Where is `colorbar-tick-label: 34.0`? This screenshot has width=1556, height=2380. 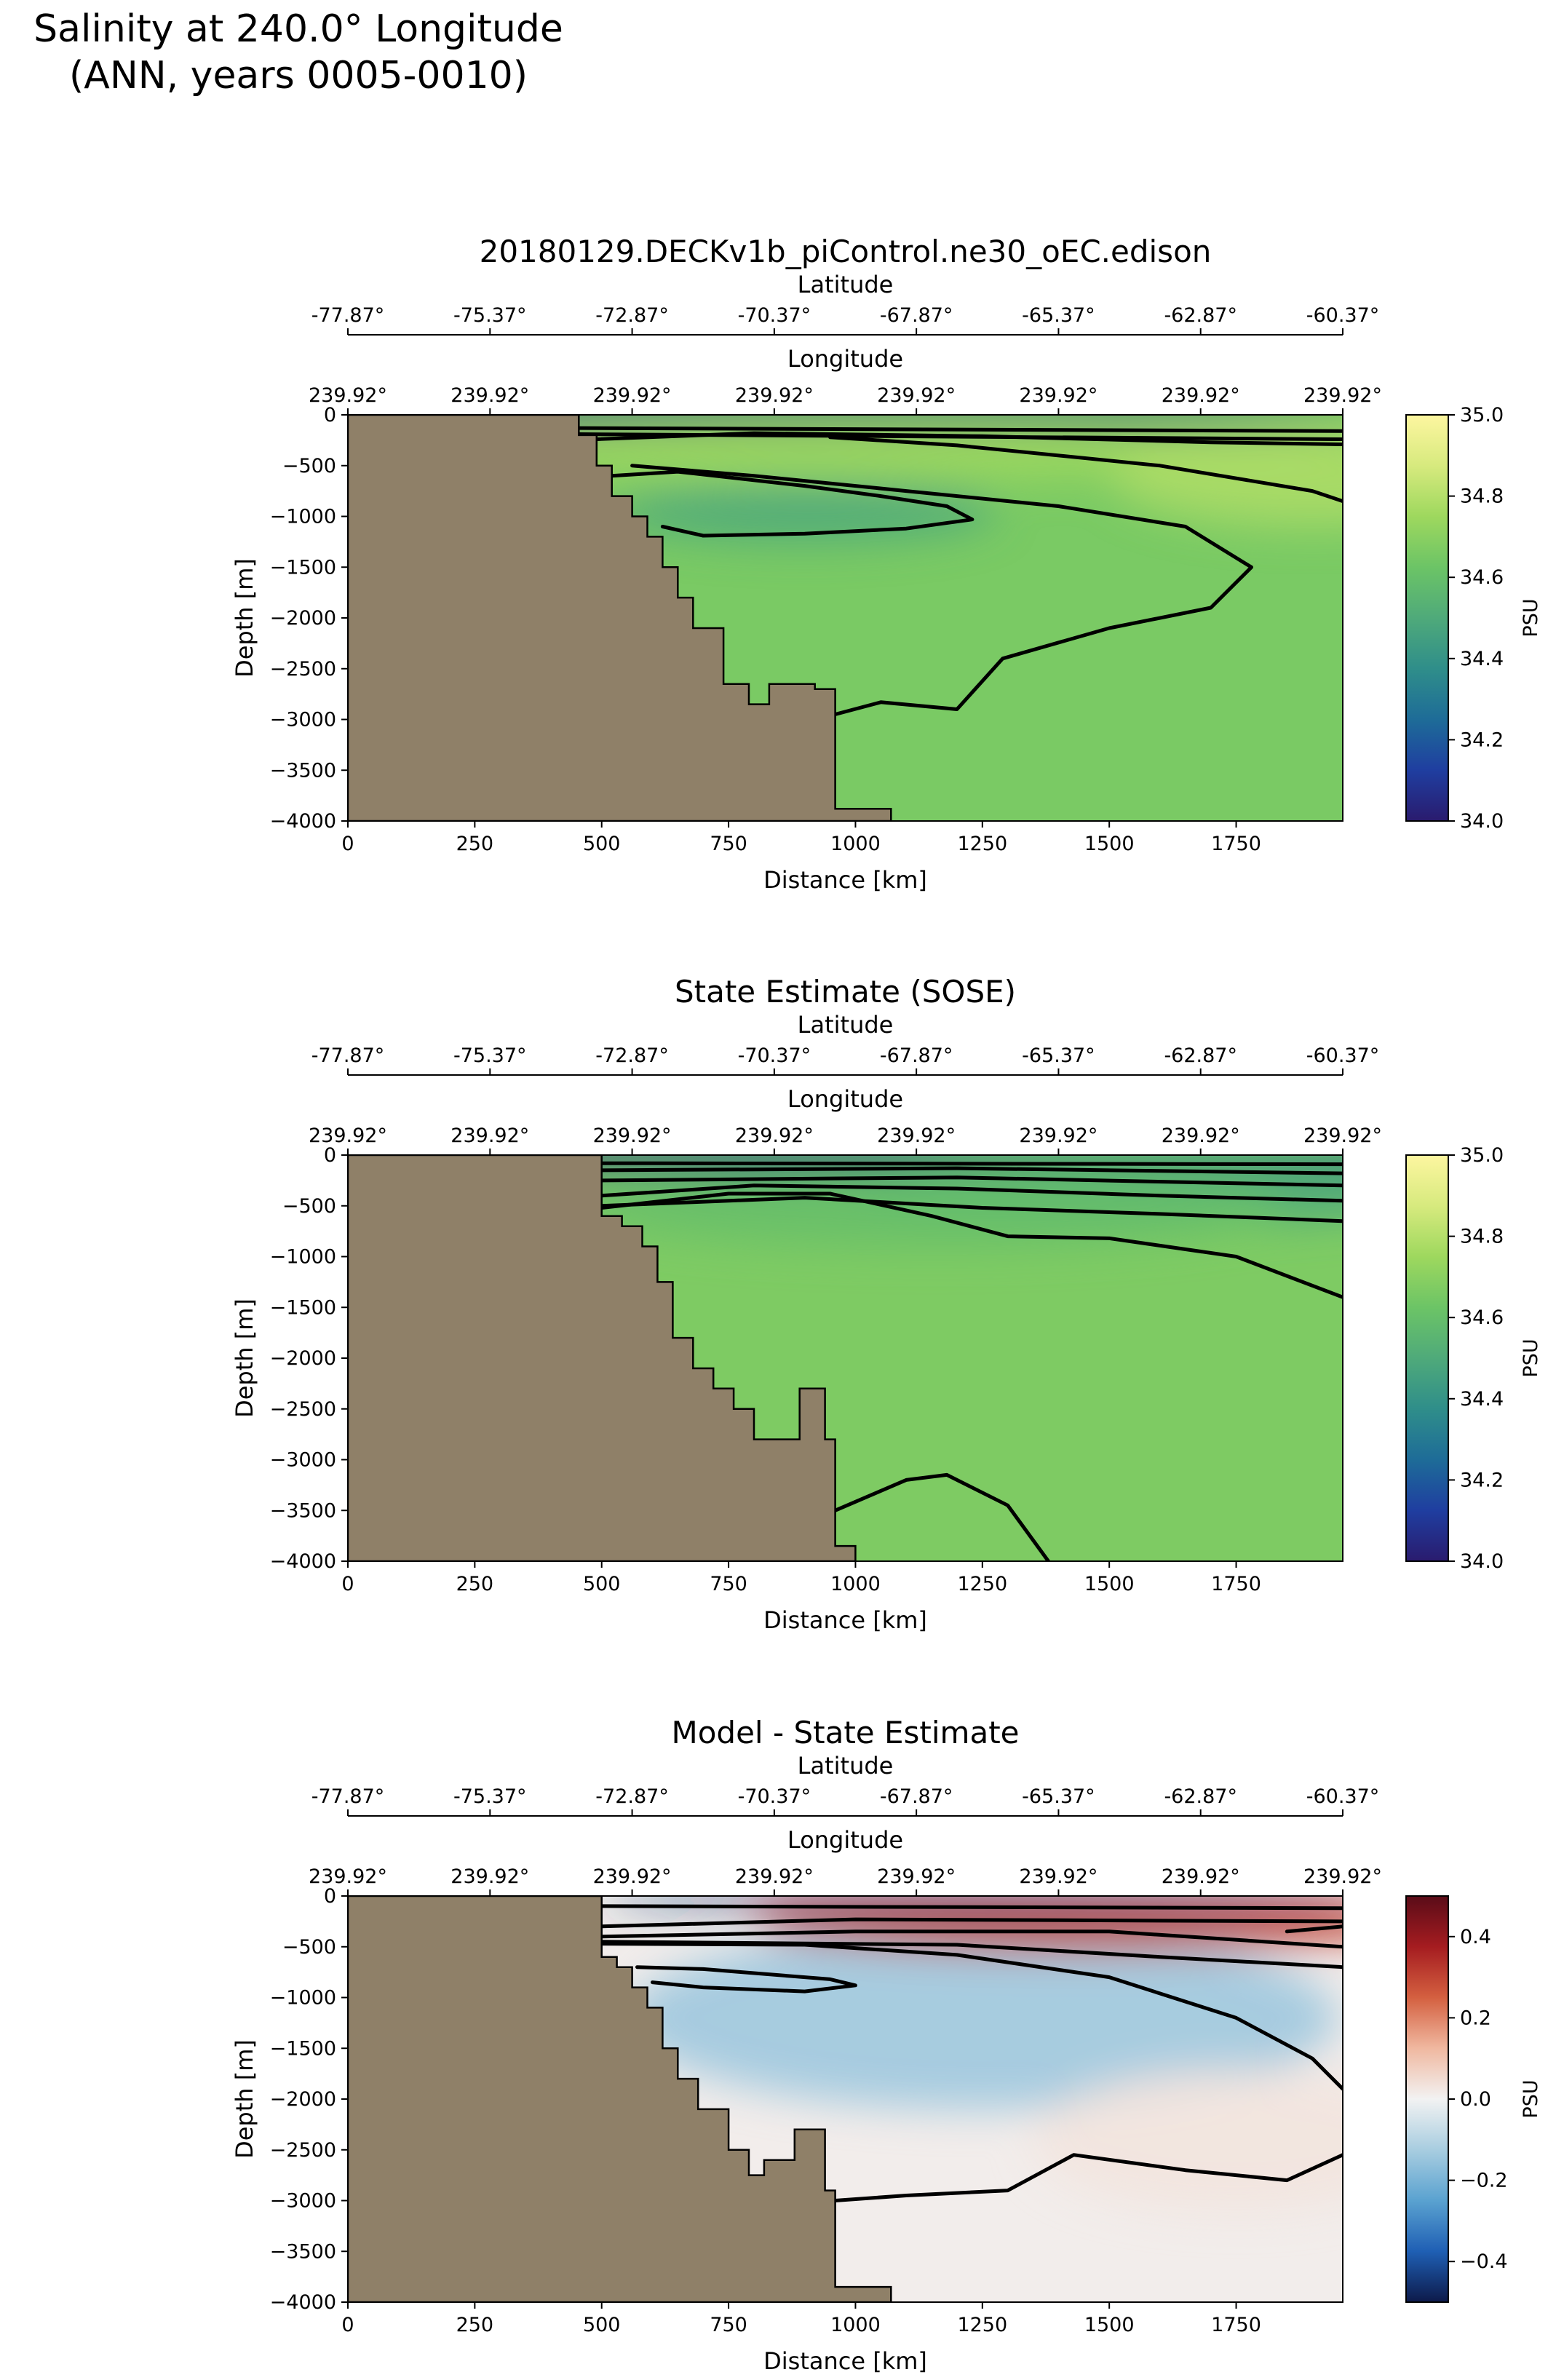
colorbar-tick-label: 34.0 is located at coordinates (1482, 822).